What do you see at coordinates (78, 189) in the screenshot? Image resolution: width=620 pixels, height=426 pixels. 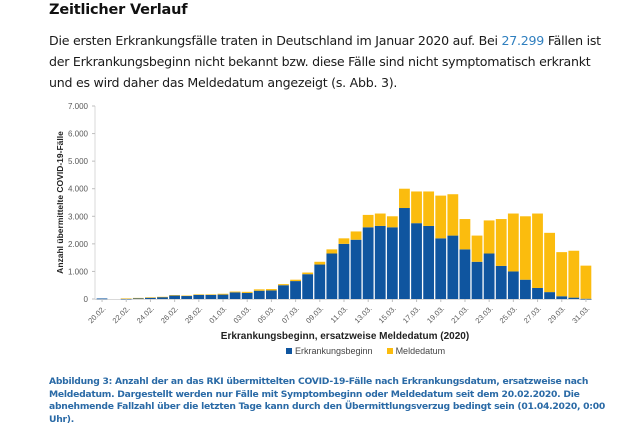 I see `y-tick-label: 4.000` at bounding box center [78, 189].